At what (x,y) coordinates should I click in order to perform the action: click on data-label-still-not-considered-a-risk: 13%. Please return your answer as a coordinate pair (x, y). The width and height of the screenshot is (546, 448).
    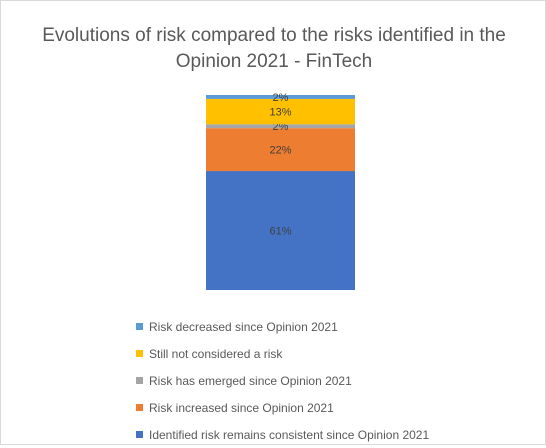
    Looking at the image, I should click on (280, 113).